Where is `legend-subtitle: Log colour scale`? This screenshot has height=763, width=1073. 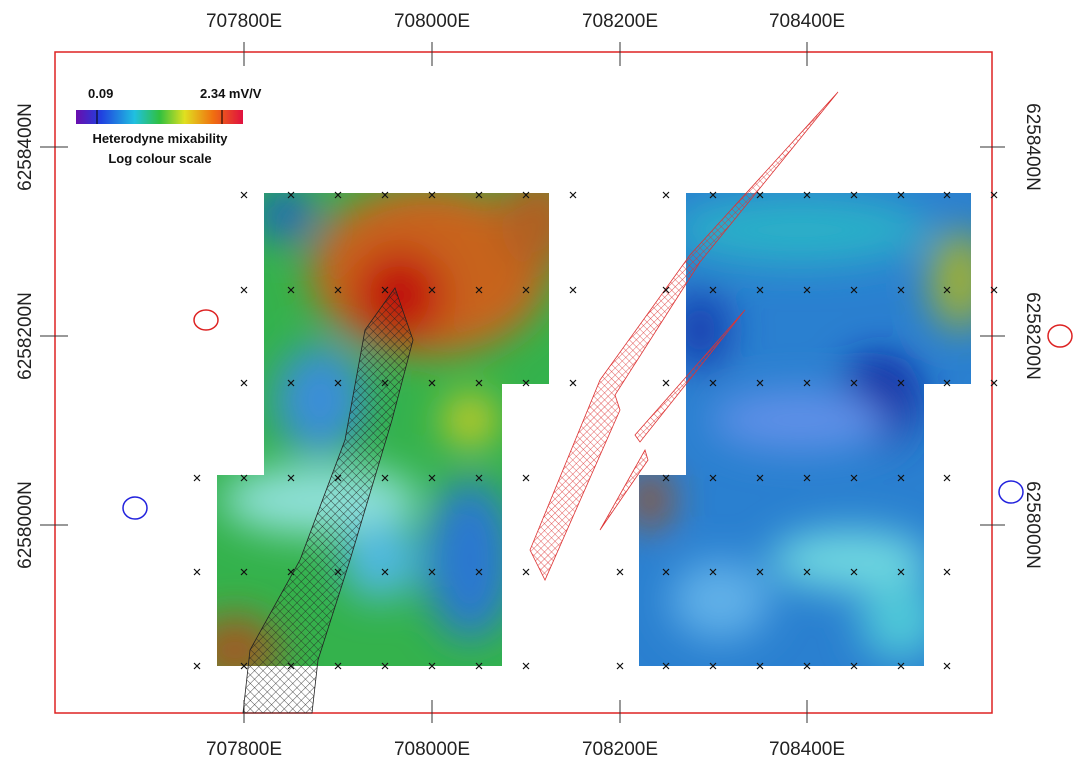 legend-subtitle: Log colour scale is located at coordinates (159, 158).